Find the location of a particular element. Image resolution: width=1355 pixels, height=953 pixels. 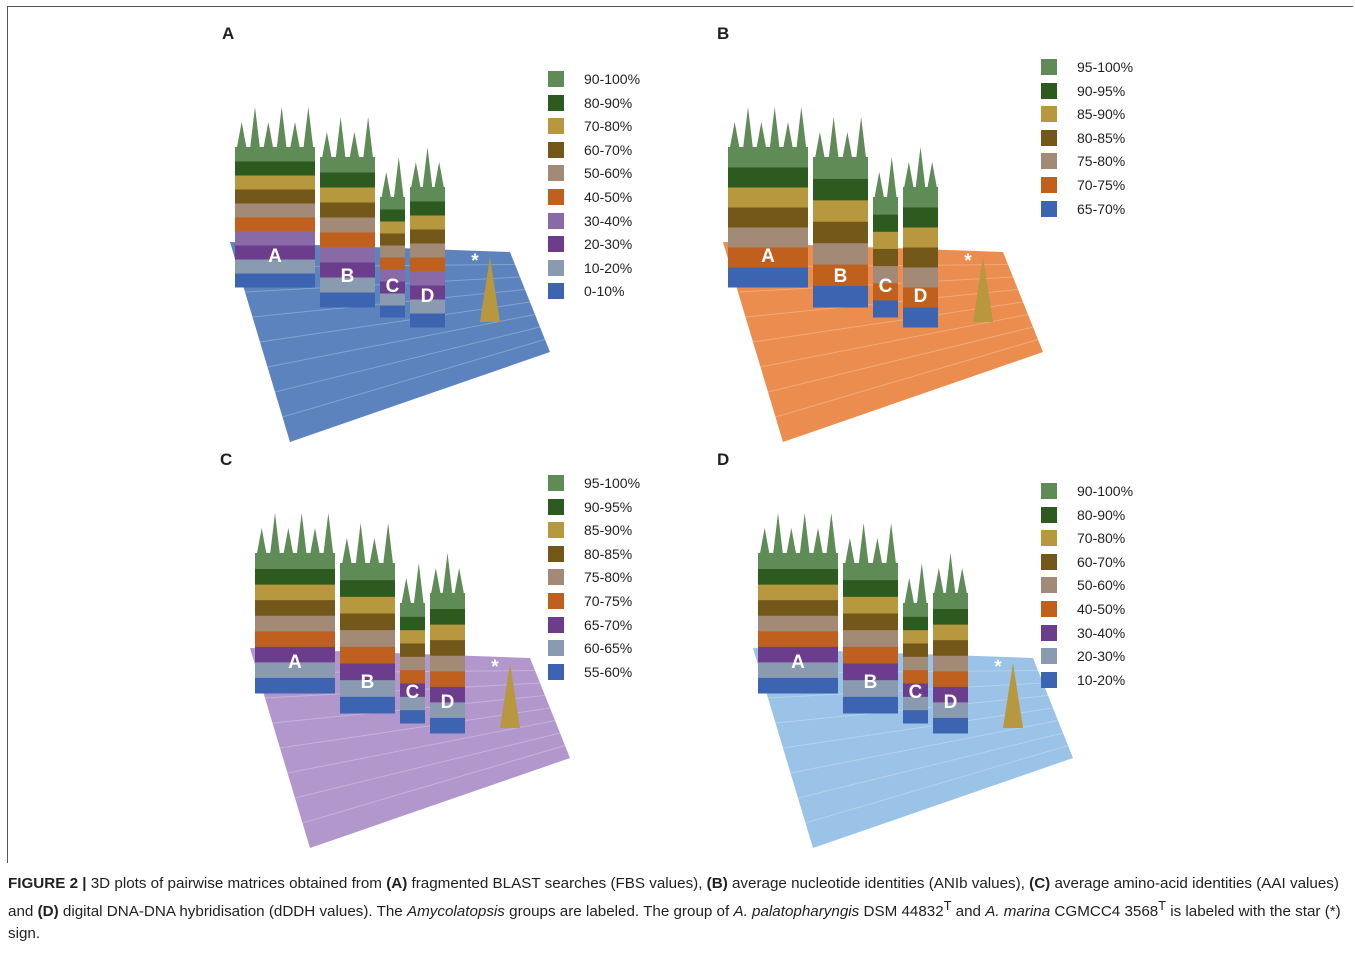

legend-label: 95-100% is located at coordinates (612, 483).